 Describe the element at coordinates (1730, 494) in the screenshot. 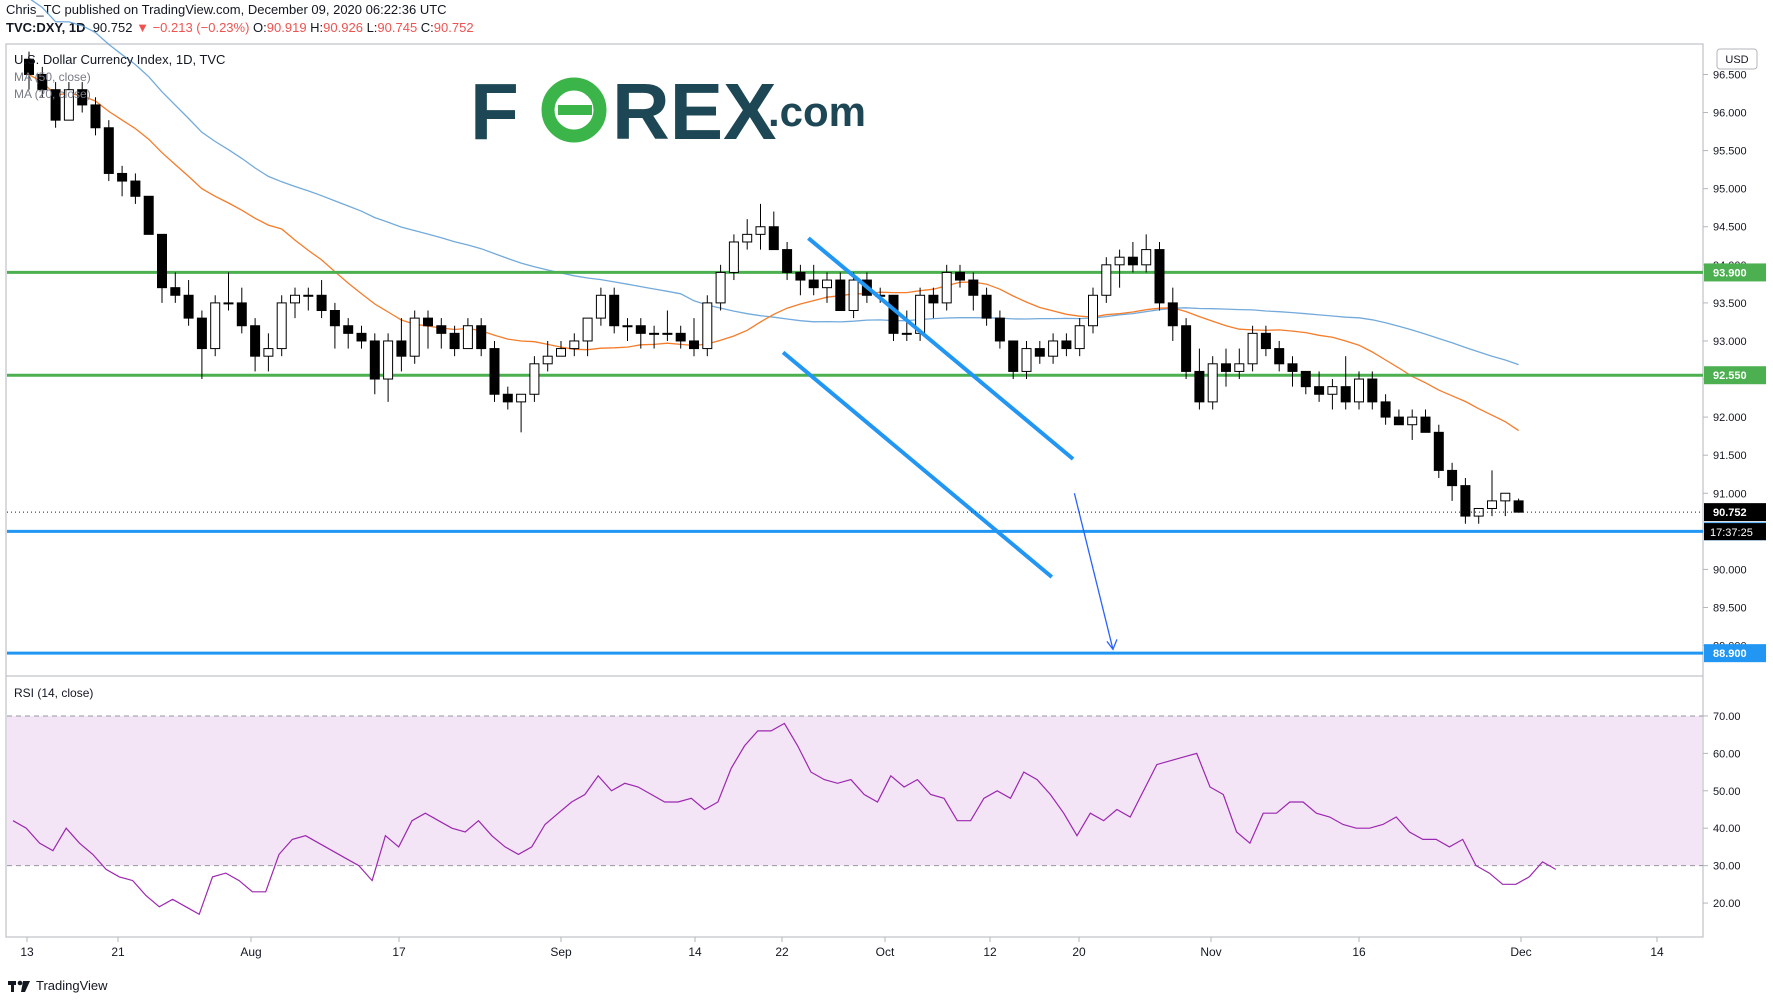

I see `price-tick-label: 91.000` at that location.